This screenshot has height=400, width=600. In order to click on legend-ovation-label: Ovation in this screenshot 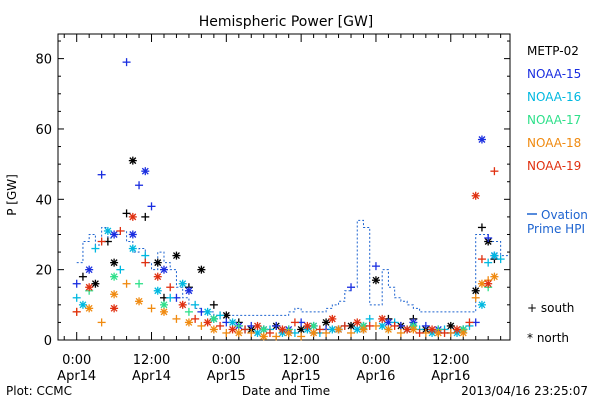, I will do `click(564, 215)`.